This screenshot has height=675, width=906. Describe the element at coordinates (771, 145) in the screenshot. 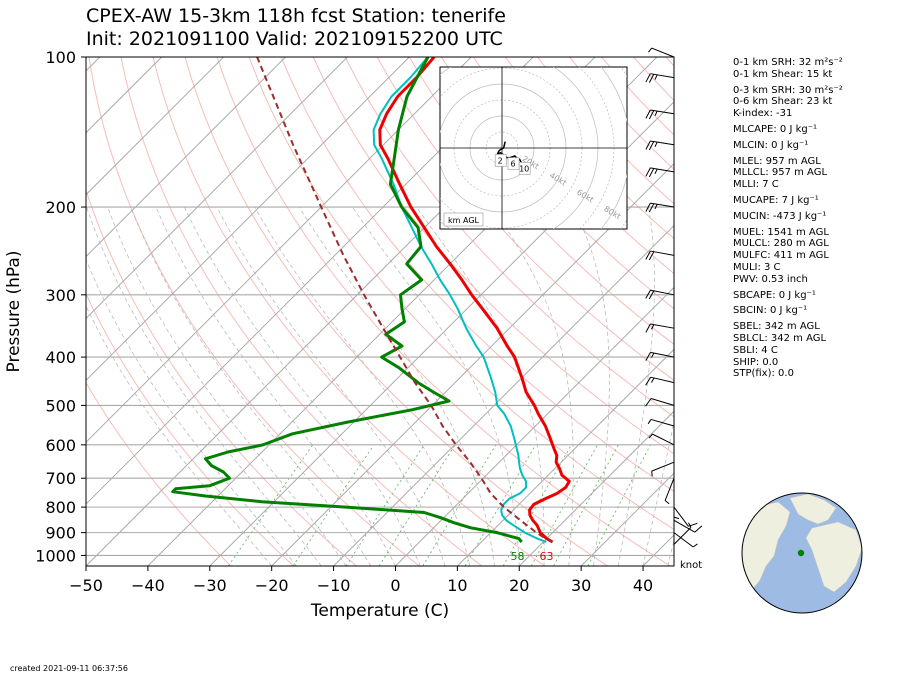

I see `index-row: MLCIN: 0 J kg⁻¹` at that location.